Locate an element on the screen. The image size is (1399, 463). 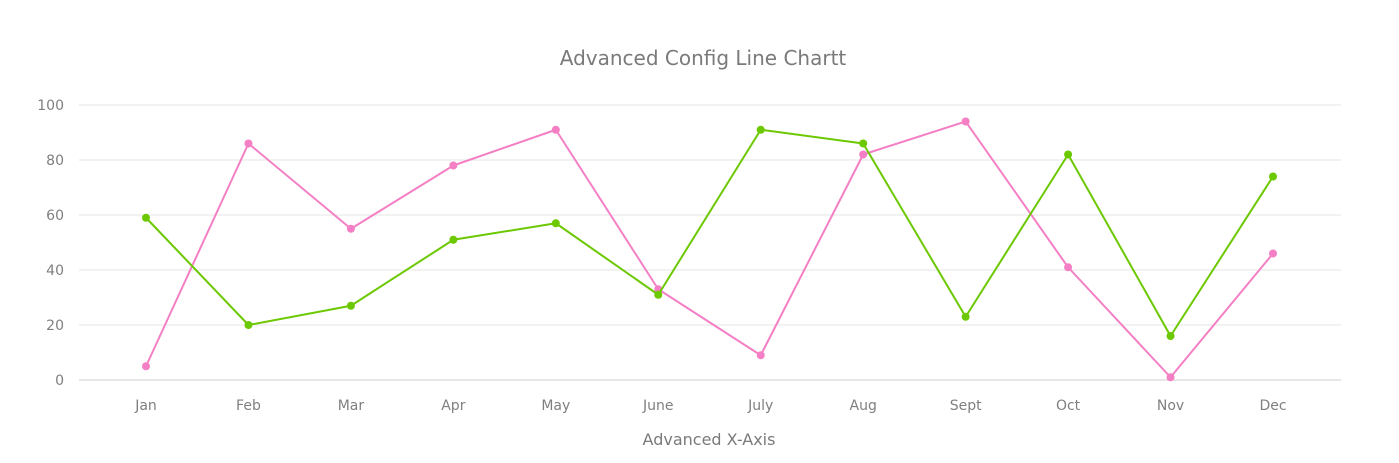
x-tick-label: Dec is located at coordinates (1272, 406).